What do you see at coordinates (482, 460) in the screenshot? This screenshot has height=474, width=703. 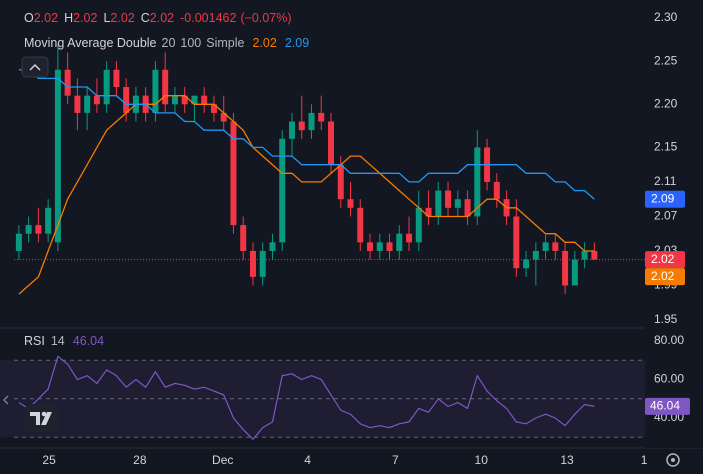 I see `x-tick-label: 10` at bounding box center [482, 460].